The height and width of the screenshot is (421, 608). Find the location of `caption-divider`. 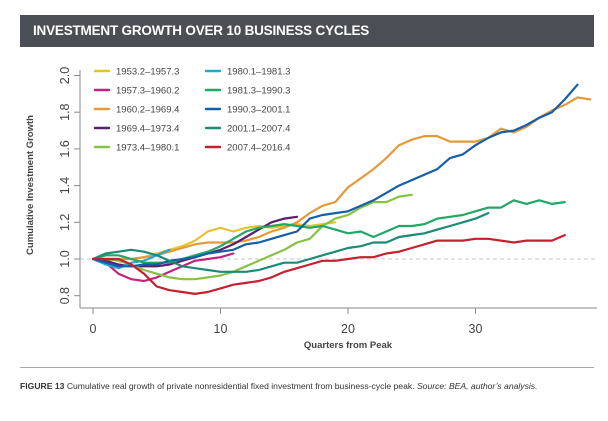

caption-divider is located at coordinates (307, 367).